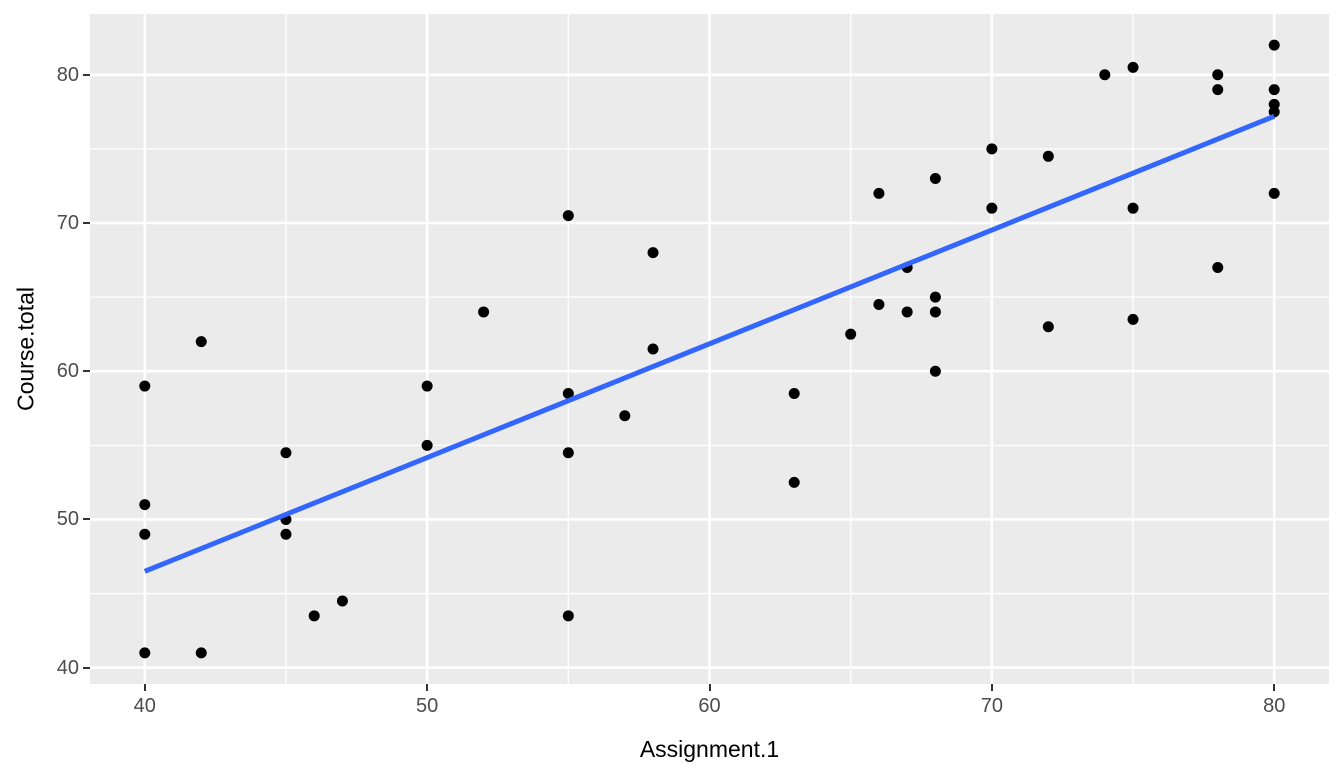  What do you see at coordinates (25, 349) in the screenshot?
I see `y-axis-title: Course.total` at bounding box center [25, 349].